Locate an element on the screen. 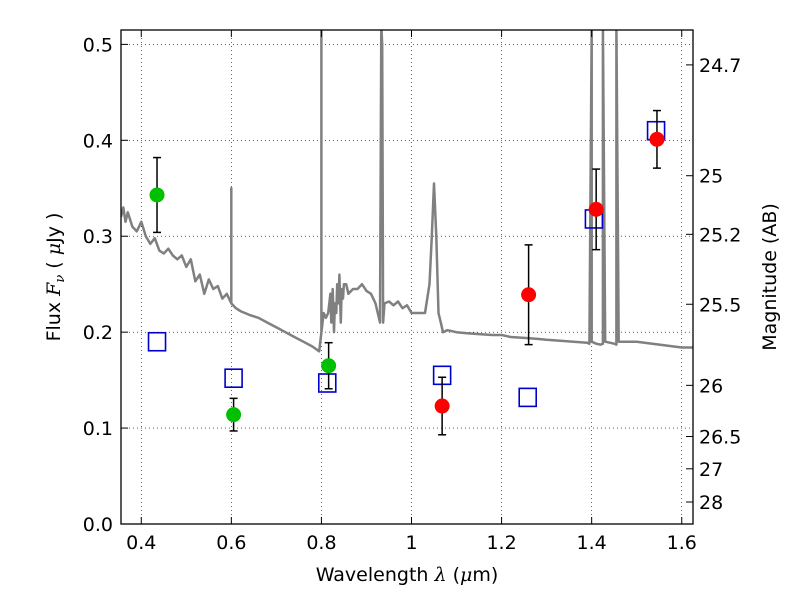  y-tick-label: 0.0 is located at coordinates (98, 525).